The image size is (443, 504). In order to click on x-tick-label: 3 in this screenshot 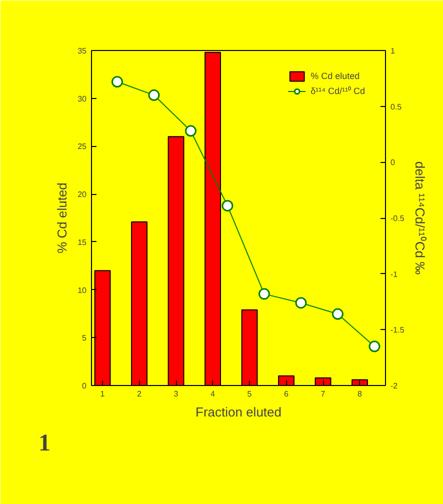, I will do `click(176, 394)`.